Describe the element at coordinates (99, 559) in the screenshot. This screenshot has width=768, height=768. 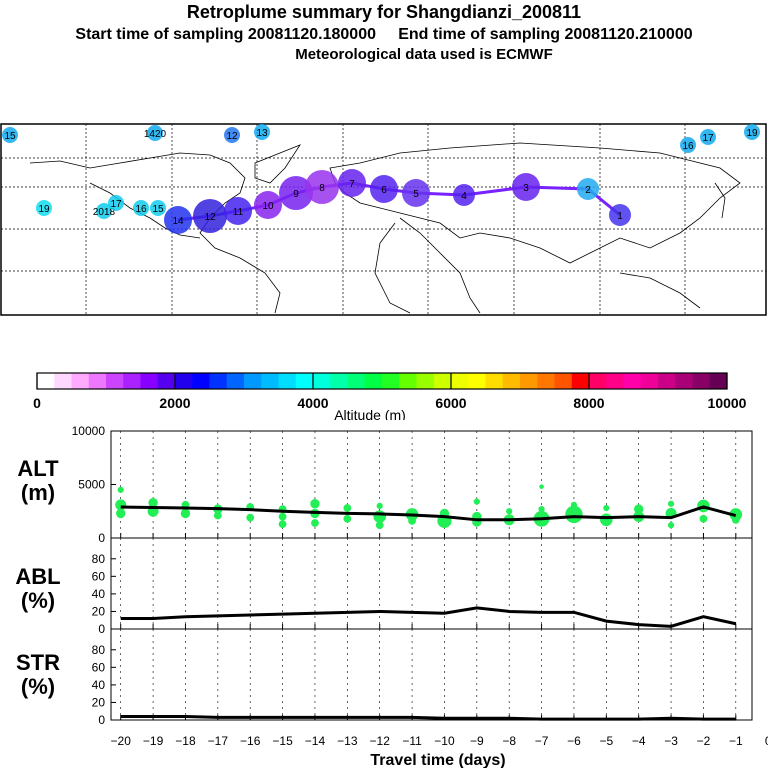
I see `abl-ytick-label: 80` at that location.